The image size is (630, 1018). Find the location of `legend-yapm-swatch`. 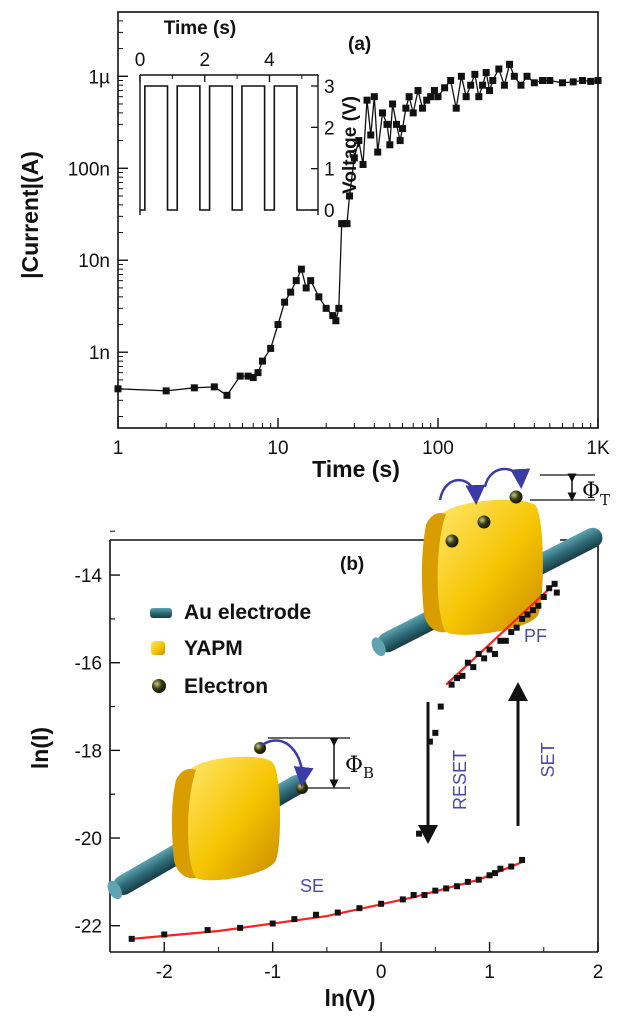

legend-yapm-swatch is located at coordinates (158, 648).